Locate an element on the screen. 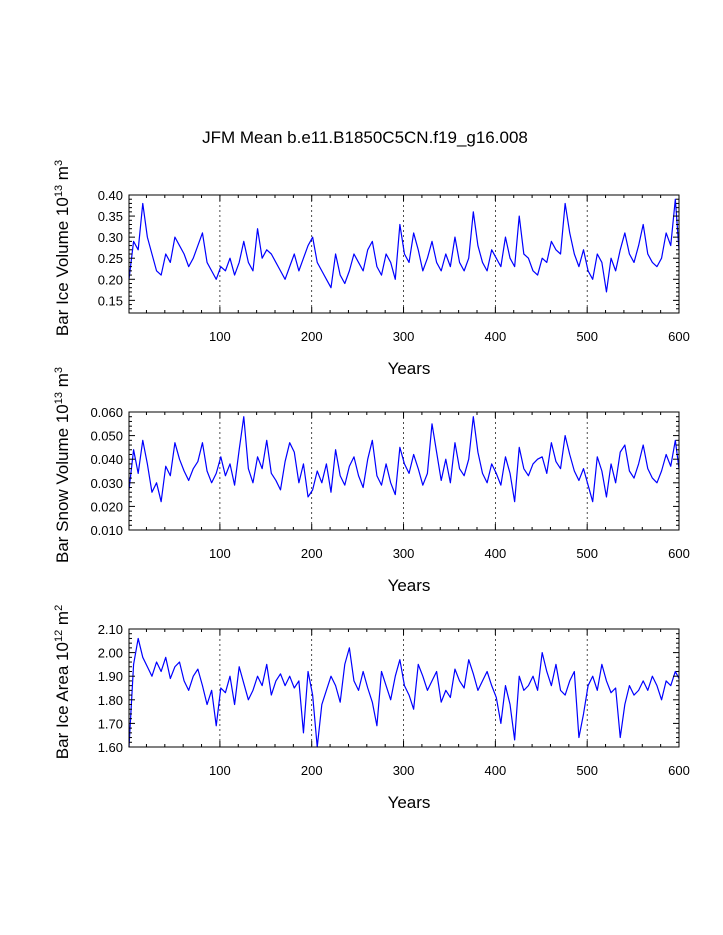 This screenshot has height=935, width=723. y-tick-label: 2.00 is located at coordinates (110, 653).